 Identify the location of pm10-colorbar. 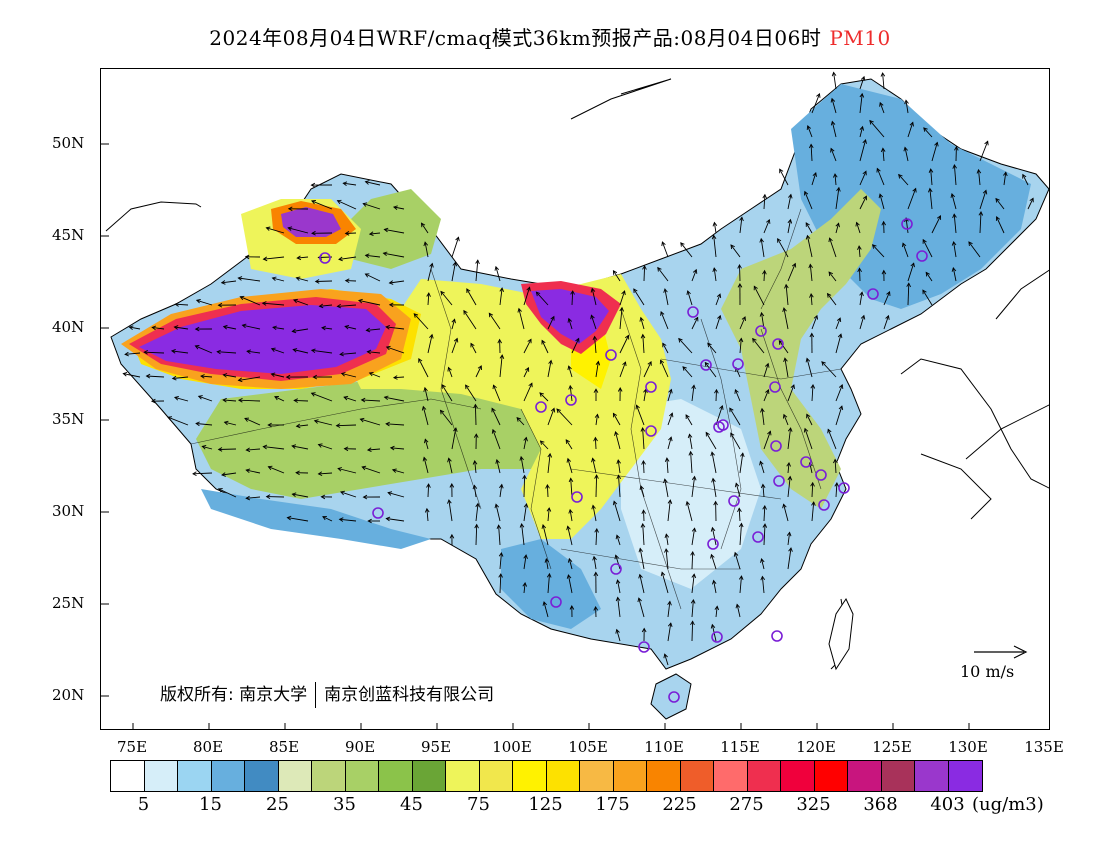
(546, 776).